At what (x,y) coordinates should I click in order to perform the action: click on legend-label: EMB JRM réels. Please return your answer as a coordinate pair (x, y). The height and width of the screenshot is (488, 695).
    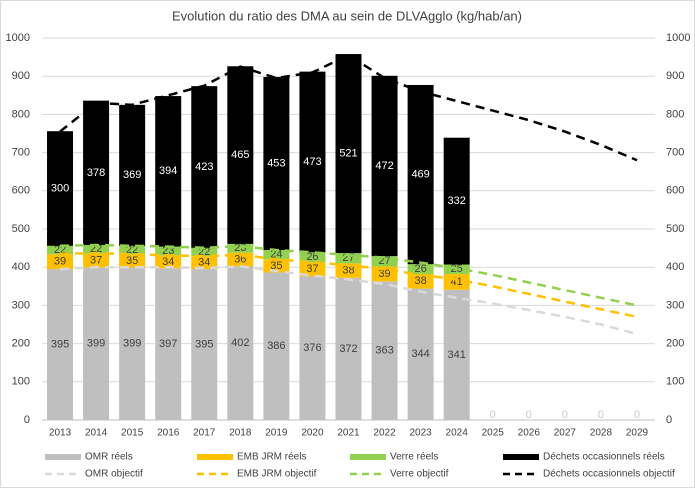
    Looking at the image, I should click on (271, 457).